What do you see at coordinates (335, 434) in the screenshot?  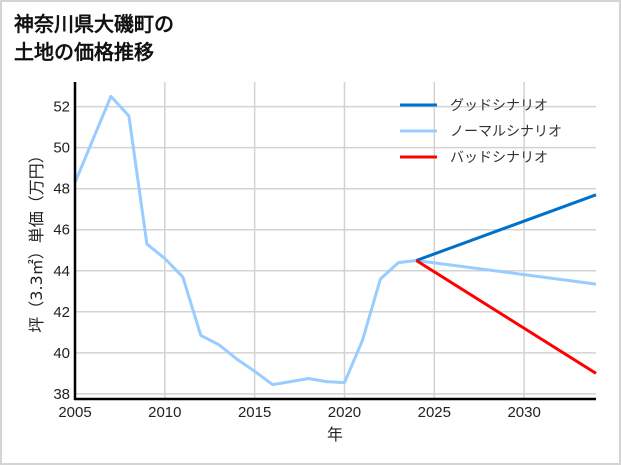 I see `x-axis-label: 年` at bounding box center [335, 434].